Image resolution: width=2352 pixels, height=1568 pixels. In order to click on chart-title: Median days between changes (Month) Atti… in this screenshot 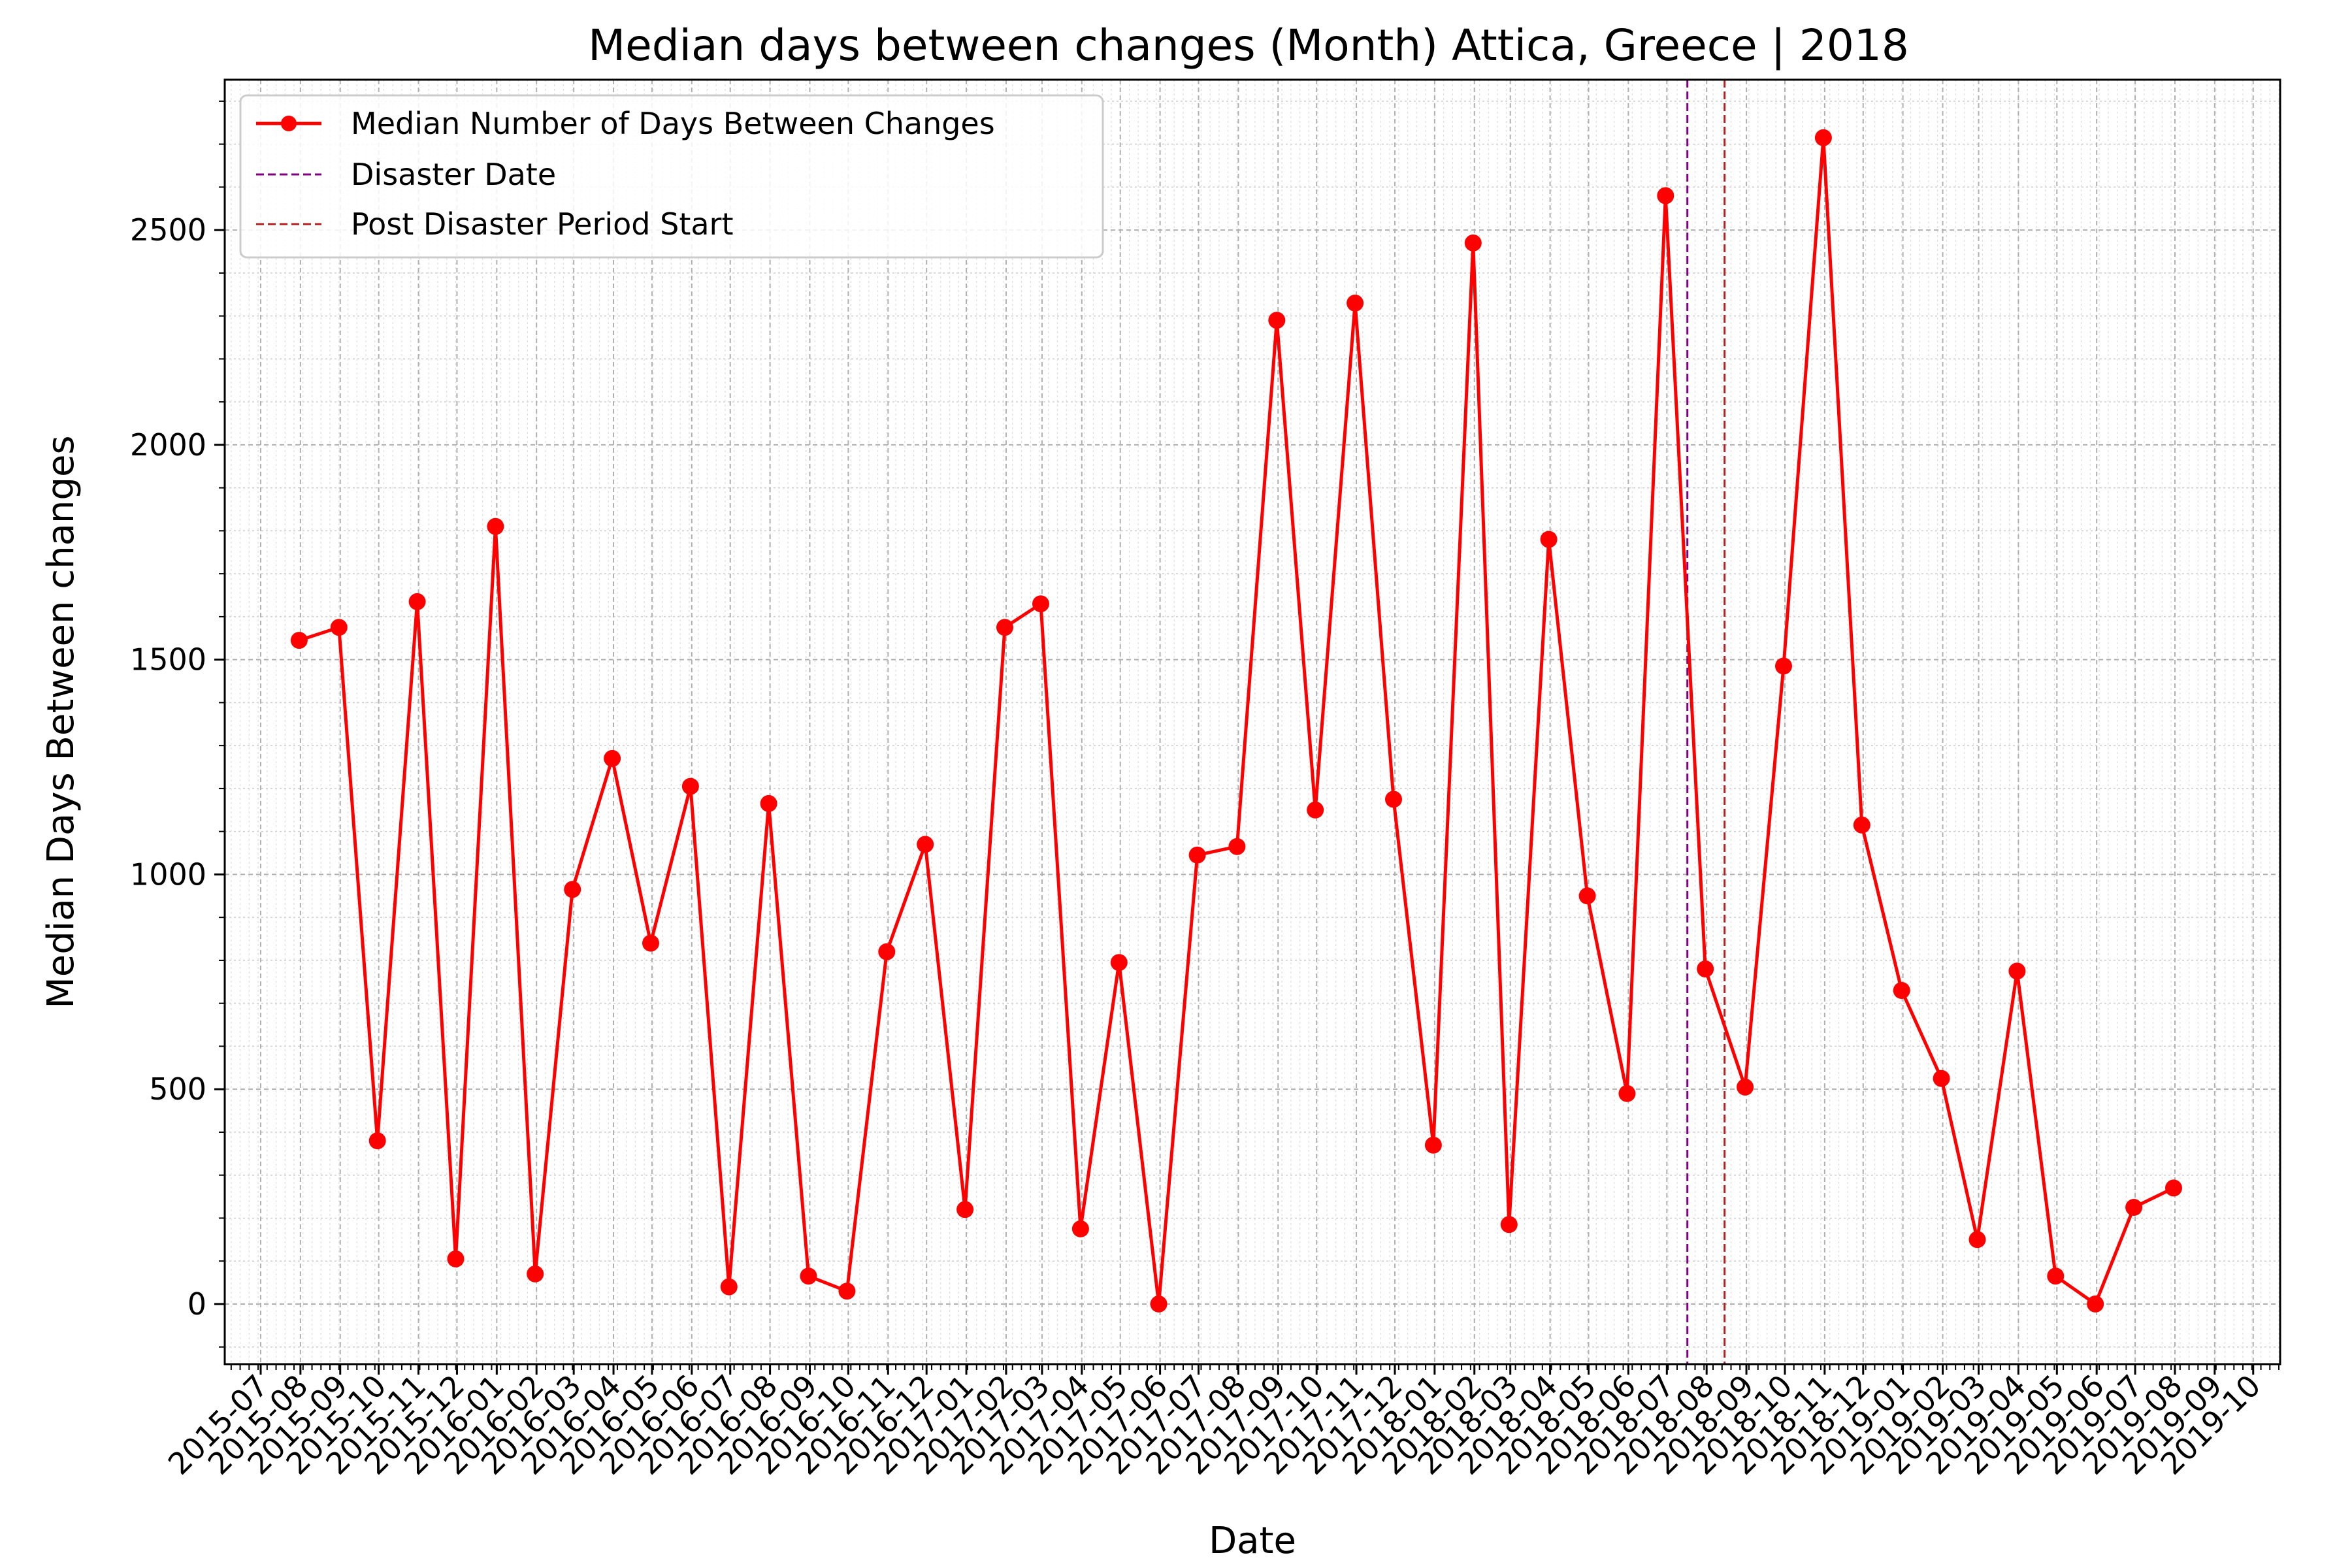, I will do `click(1248, 45)`.